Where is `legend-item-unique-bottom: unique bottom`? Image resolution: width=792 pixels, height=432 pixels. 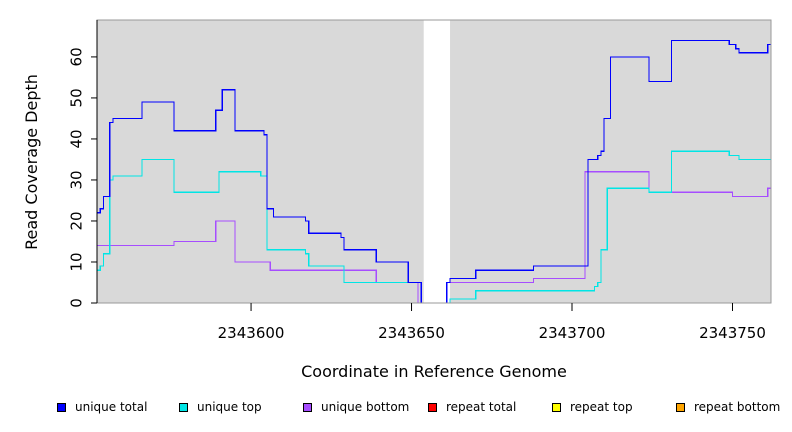 legend-item-unique-bottom: unique bottom is located at coordinates (356, 407).